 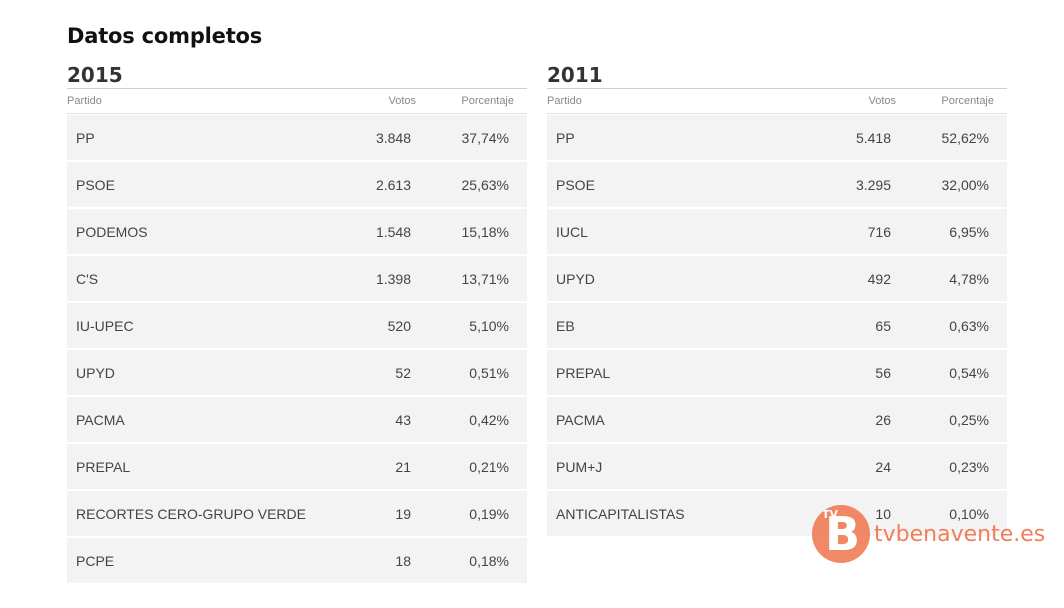 What do you see at coordinates (777, 75) in the screenshot?
I see `table-year: 2011` at bounding box center [777, 75].